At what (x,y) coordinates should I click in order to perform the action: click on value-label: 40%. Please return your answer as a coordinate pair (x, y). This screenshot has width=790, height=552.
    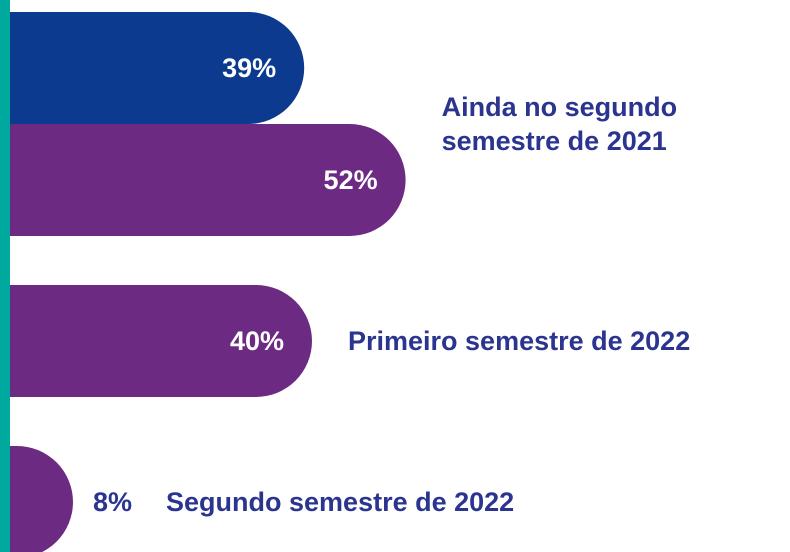
    Looking at the image, I should click on (257, 341).